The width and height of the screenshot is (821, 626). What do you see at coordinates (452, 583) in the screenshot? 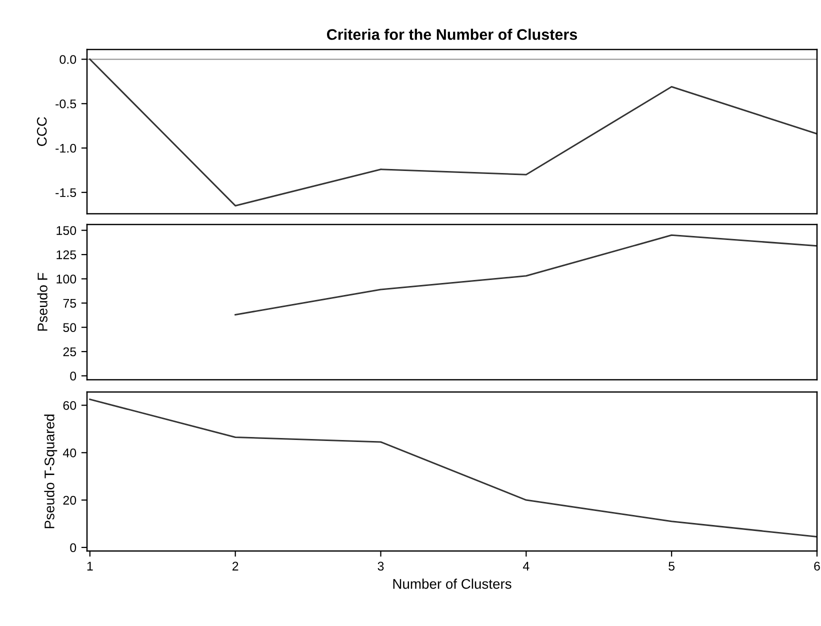
I see `x-axis-title: Number of Clusters` at bounding box center [452, 583].